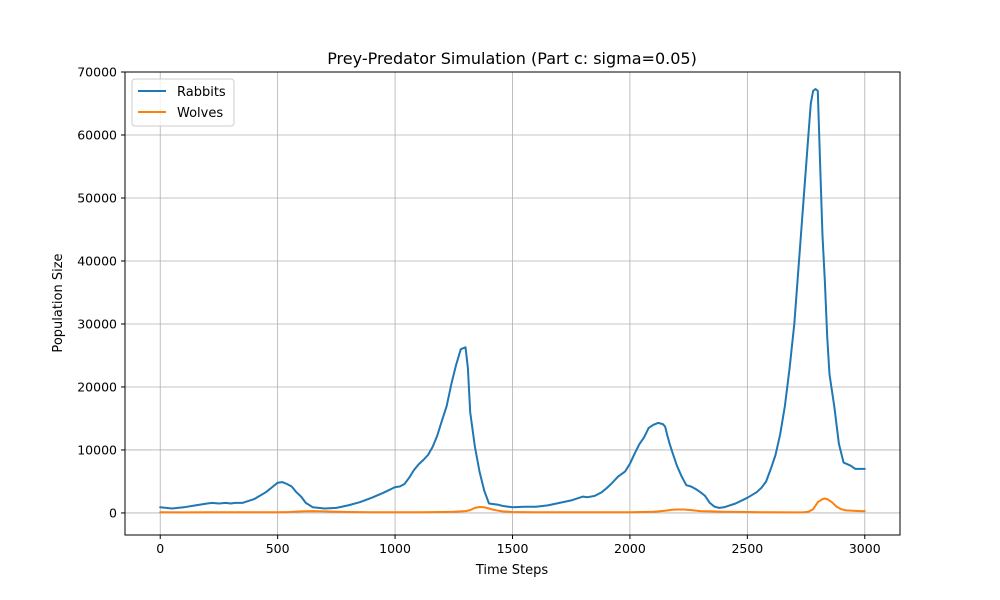 The width and height of the screenshot is (1000, 600). What do you see at coordinates (101, 292) in the screenshot?
I see `y-axis-ticks: 0 10000 20000 30000 40000 50000 60000 70000` at bounding box center [101, 292].